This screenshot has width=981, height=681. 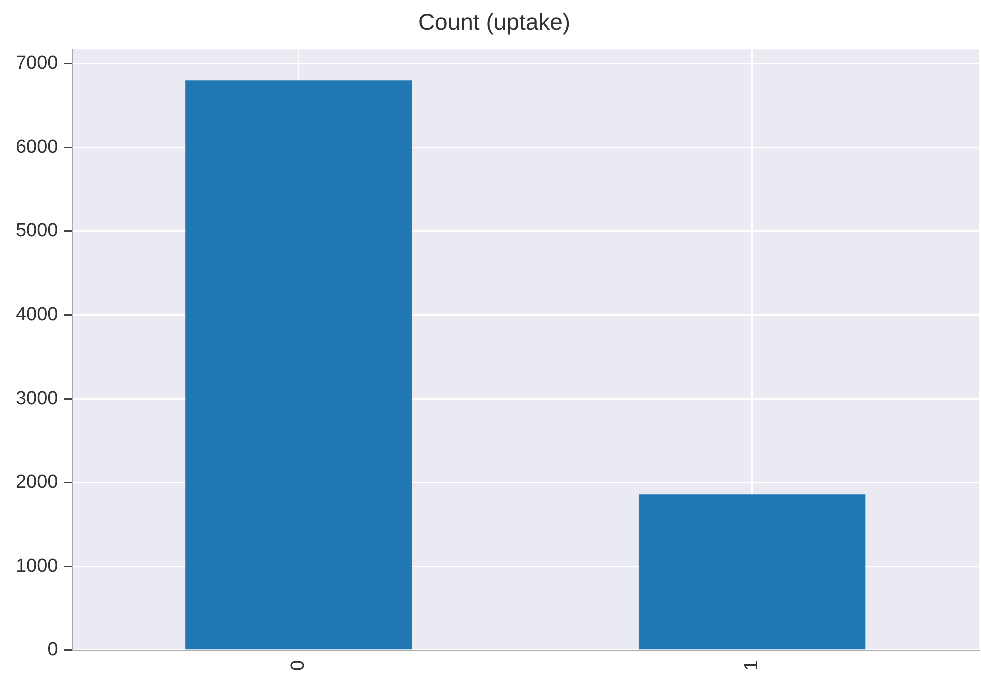 I want to click on y-tick-label: 2000, so click(x=37, y=483).